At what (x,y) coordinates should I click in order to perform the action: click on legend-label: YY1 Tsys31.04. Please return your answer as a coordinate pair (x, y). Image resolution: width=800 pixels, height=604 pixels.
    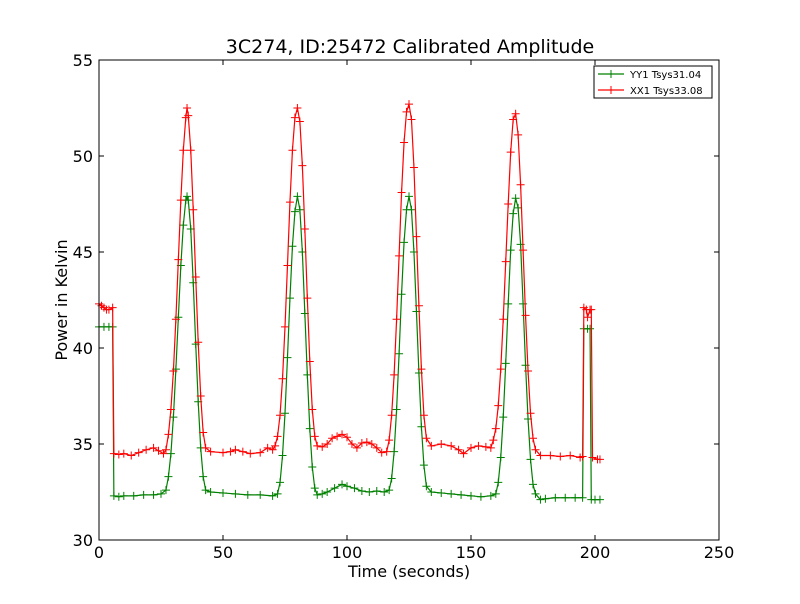
    Looking at the image, I should click on (665, 75).